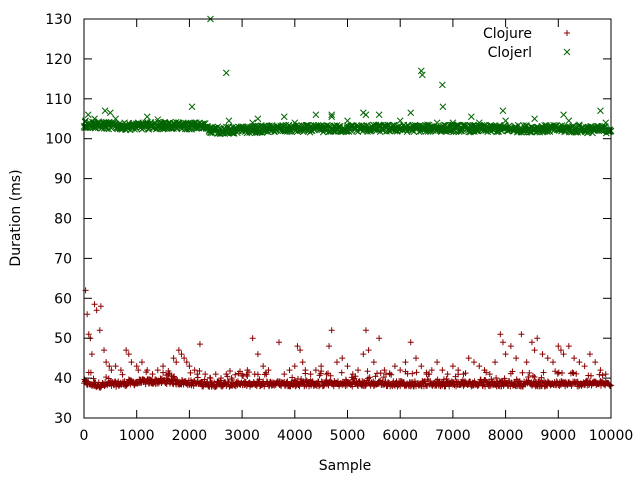  What do you see at coordinates (295, 436) in the screenshot?
I see `x-tick-label: 4000` at bounding box center [295, 436].